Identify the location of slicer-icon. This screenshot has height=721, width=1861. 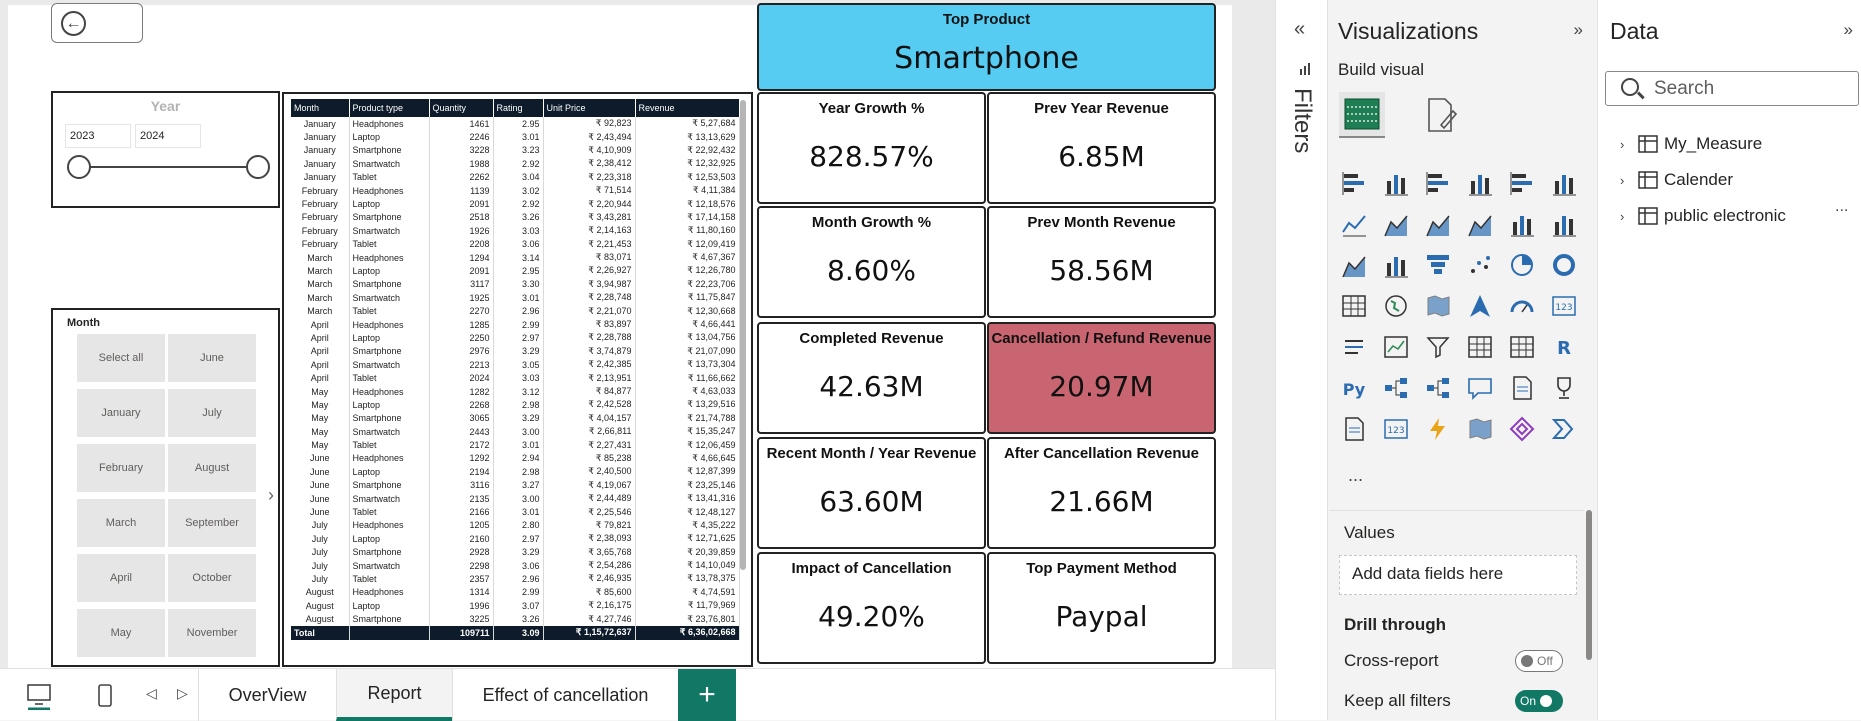
(1438, 347).